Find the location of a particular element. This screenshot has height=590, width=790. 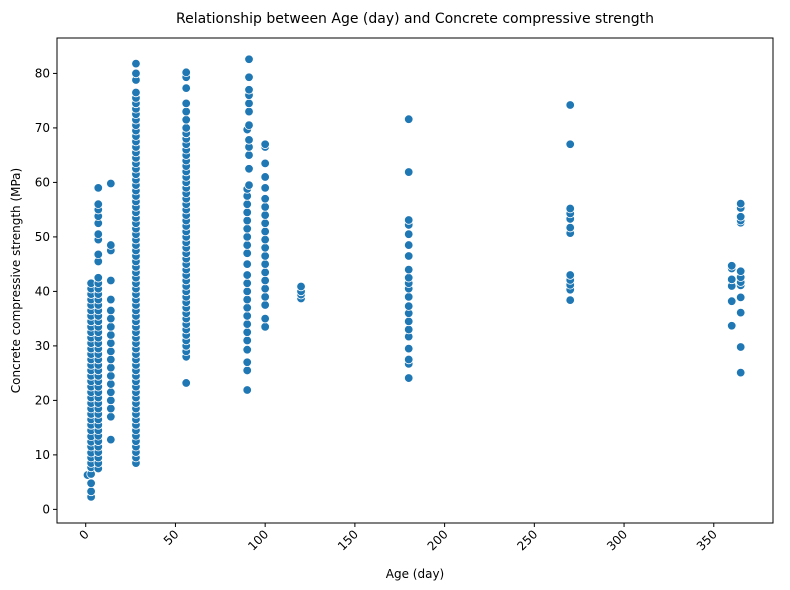

x-tick-label: 300 is located at coordinates (617, 540).